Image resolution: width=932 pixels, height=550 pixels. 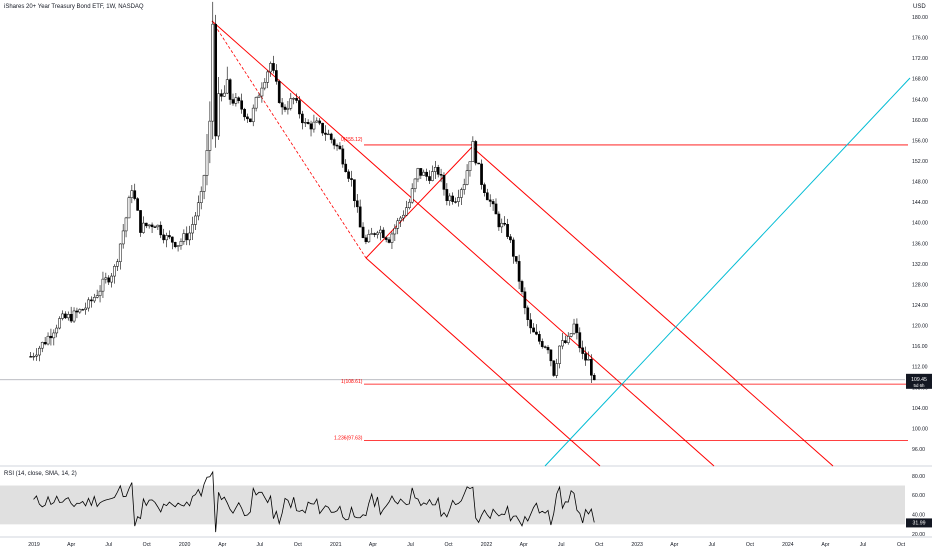 What do you see at coordinates (920, 141) in the screenshot?
I see `price-tick-label: 156.00` at bounding box center [920, 141].